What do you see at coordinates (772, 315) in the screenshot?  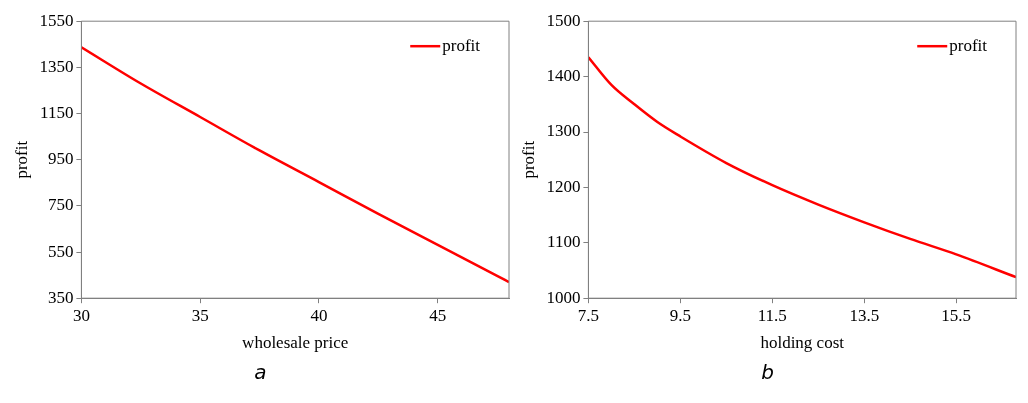 I see `x-tick-label: 11.5` at bounding box center [772, 315].